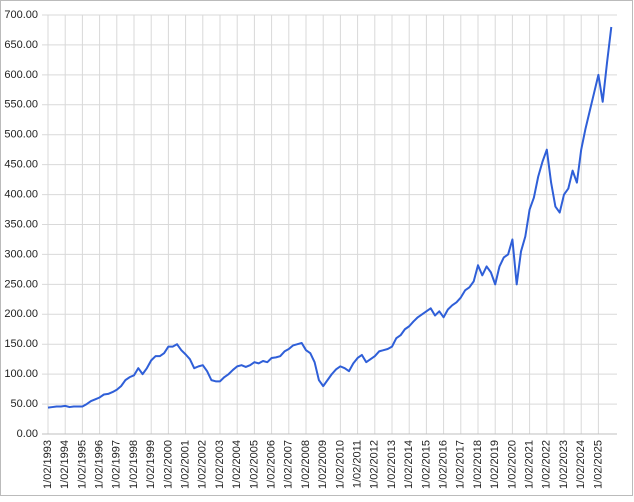  Describe the element at coordinates (21, 344) in the screenshot. I see `y-tick-label: 150.00` at that location.